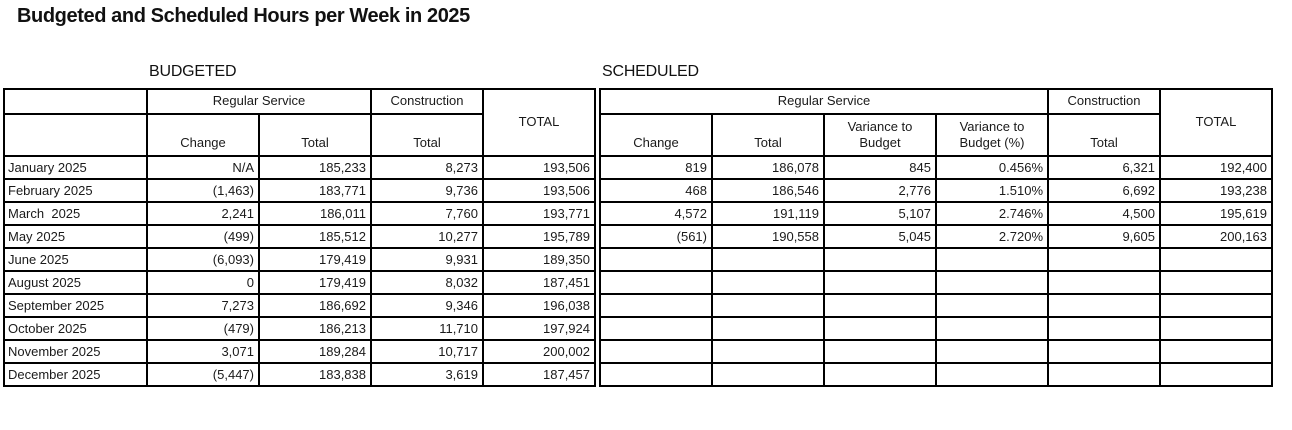 Image resolution: width=1292 pixels, height=430 pixels. I want to click on month-cell: December 2025, so click(75, 374).